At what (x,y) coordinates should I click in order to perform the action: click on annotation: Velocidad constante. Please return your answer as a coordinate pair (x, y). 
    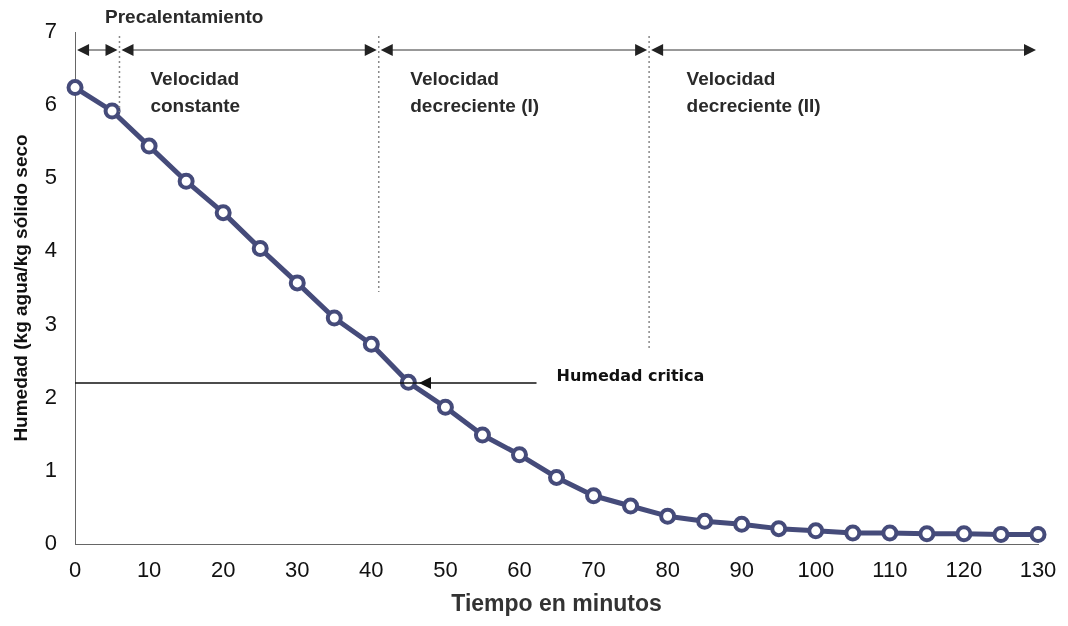
    Looking at the image, I should click on (195, 92).